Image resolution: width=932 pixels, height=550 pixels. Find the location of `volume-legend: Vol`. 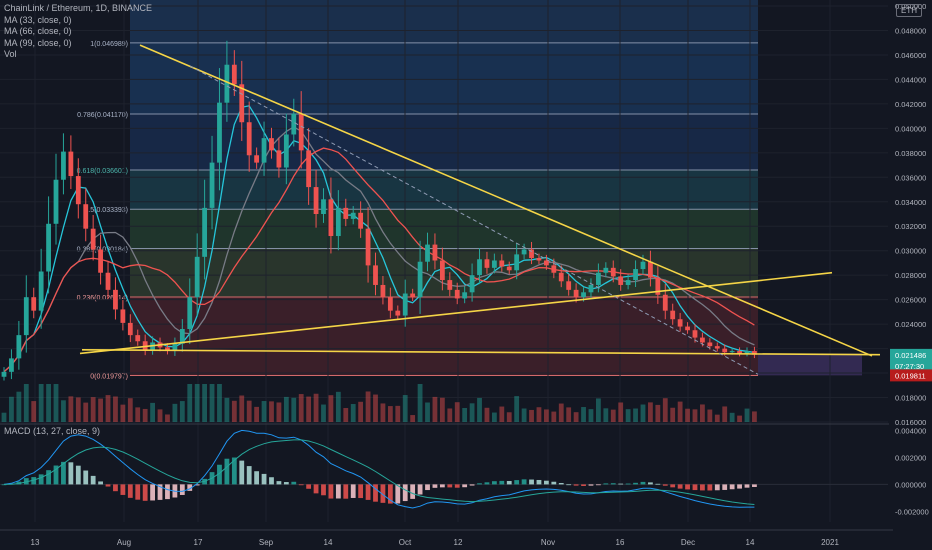

volume-legend: Vol is located at coordinates (10, 54).